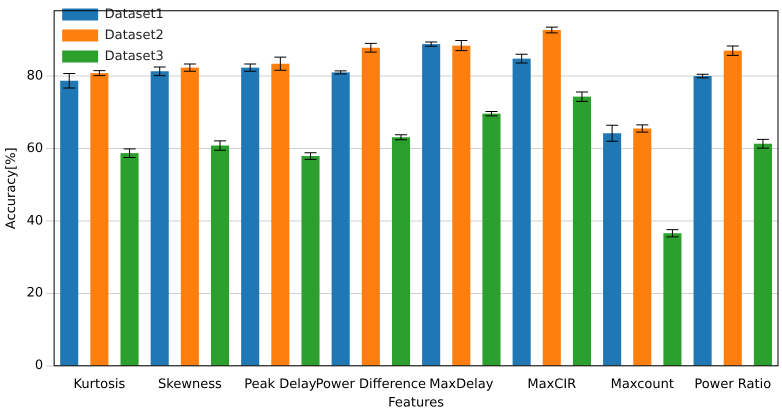 This screenshot has width=782, height=411. What do you see at coordinates (12, 188) in the screenshot?
I see `y-axis-title: Accuracy[%]` at bounding box center [12, 188].